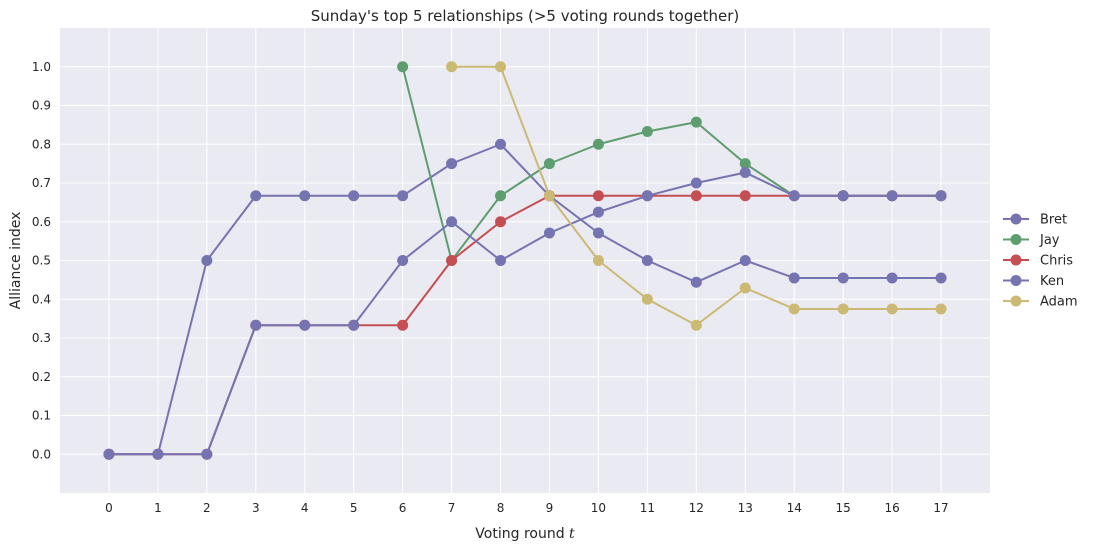  What do you see at coordinates (1033, 281) in the screenshot?
I see `legend-item-ken: Ken` at bounding box center [1033, 281].